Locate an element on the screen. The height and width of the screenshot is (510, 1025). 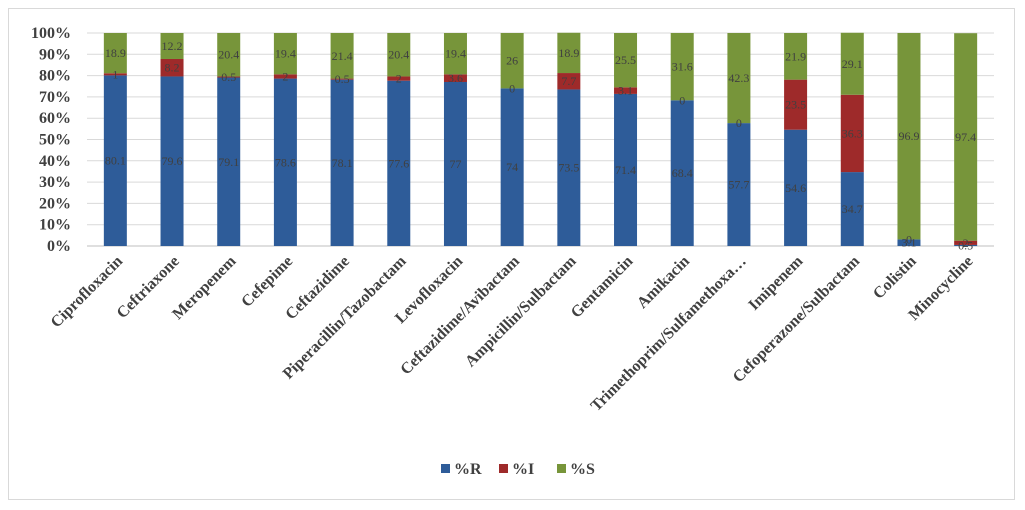
data-label: 21.4 is located at coordinates (342, 56).